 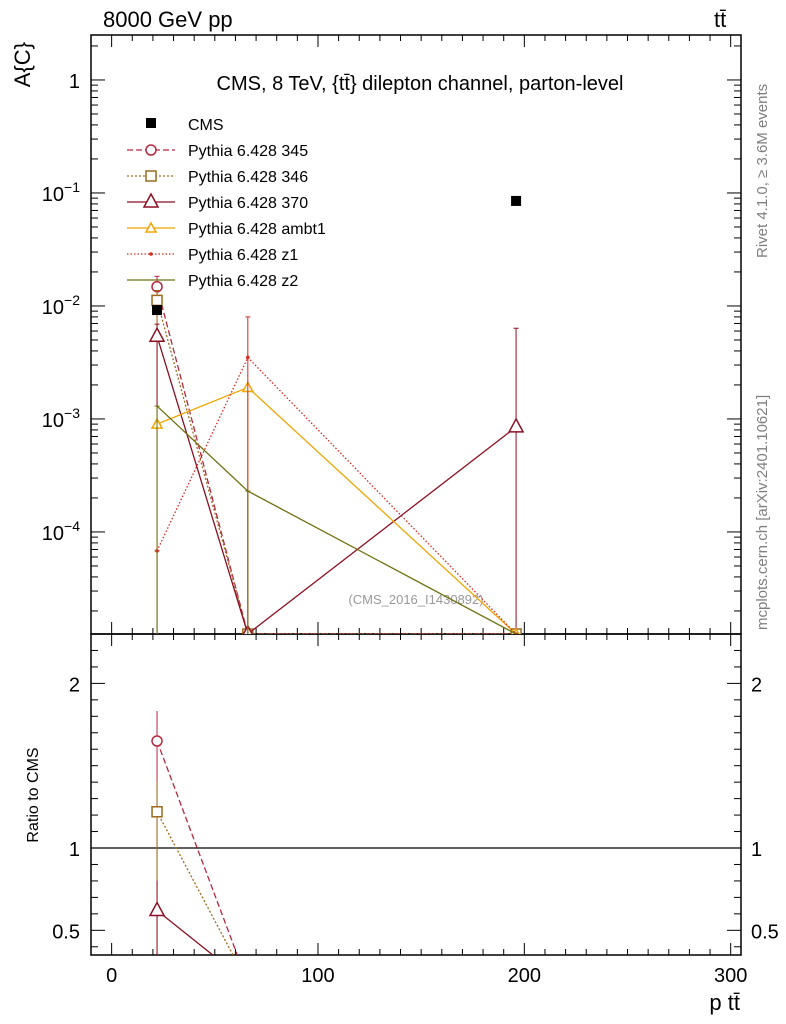 I want to click on header-right: tt̄, so click(x=720, y=19).